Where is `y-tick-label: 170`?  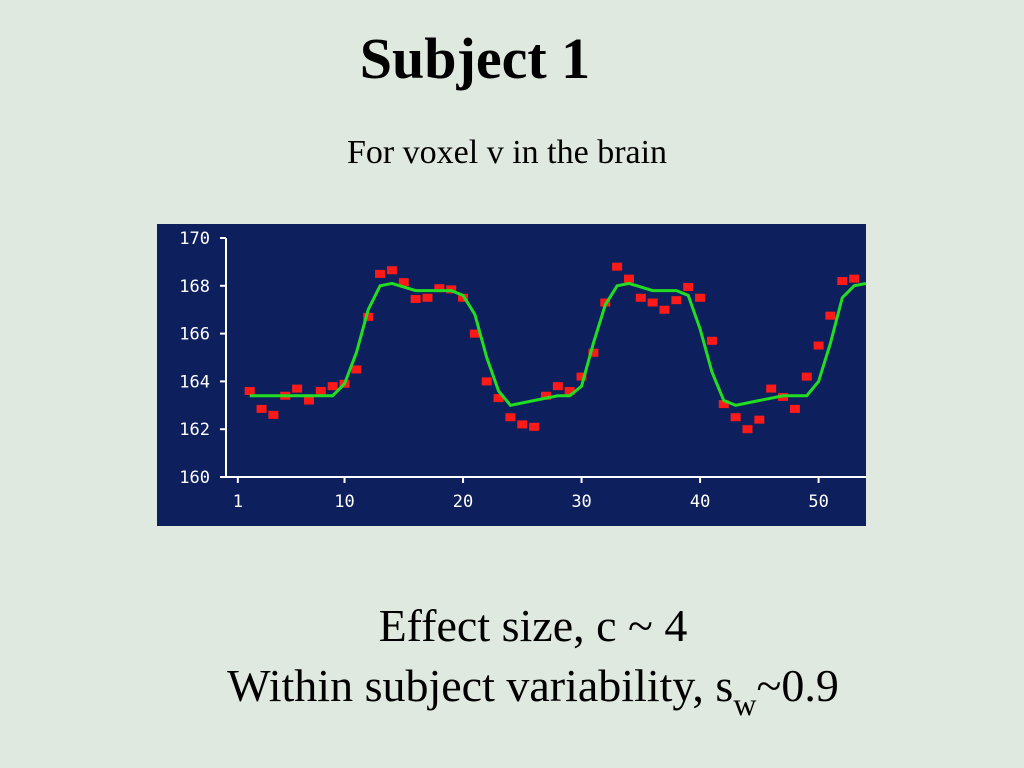
y-tick-label: 170 is located at coordinates (194, 239).